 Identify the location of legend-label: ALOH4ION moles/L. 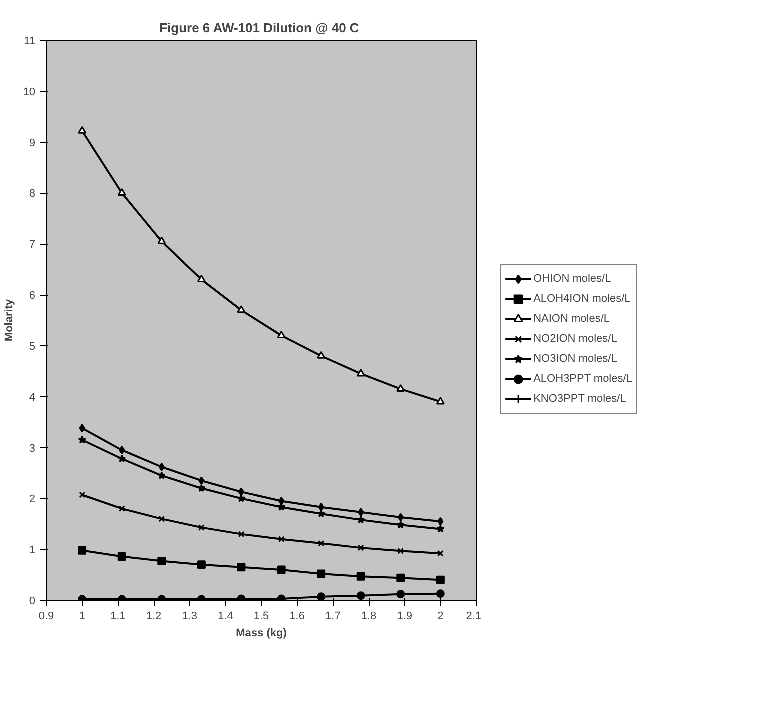
(582, 299).